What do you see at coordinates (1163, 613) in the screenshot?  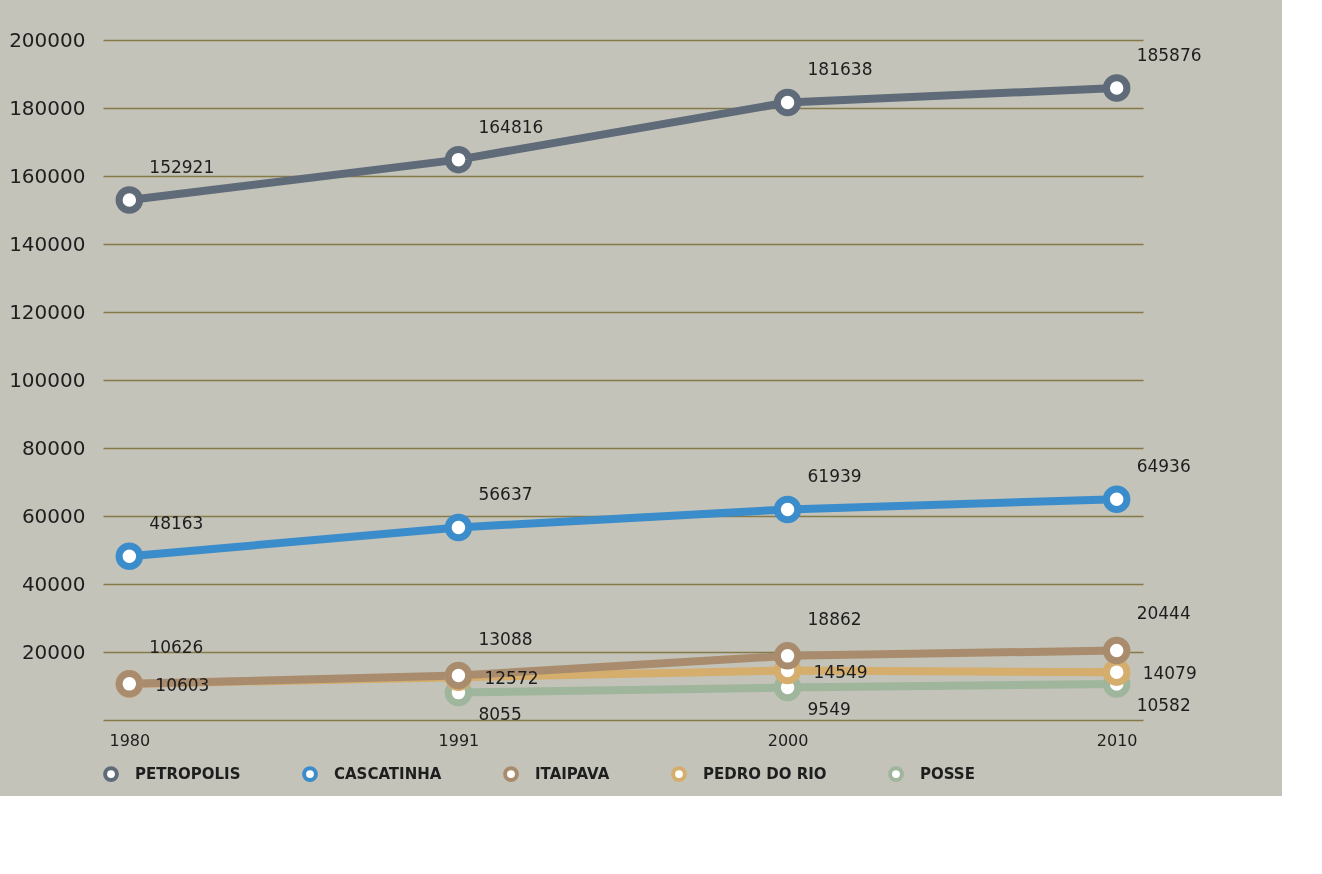 I see `data-label: 20444` at bounding box center [1163, 613].